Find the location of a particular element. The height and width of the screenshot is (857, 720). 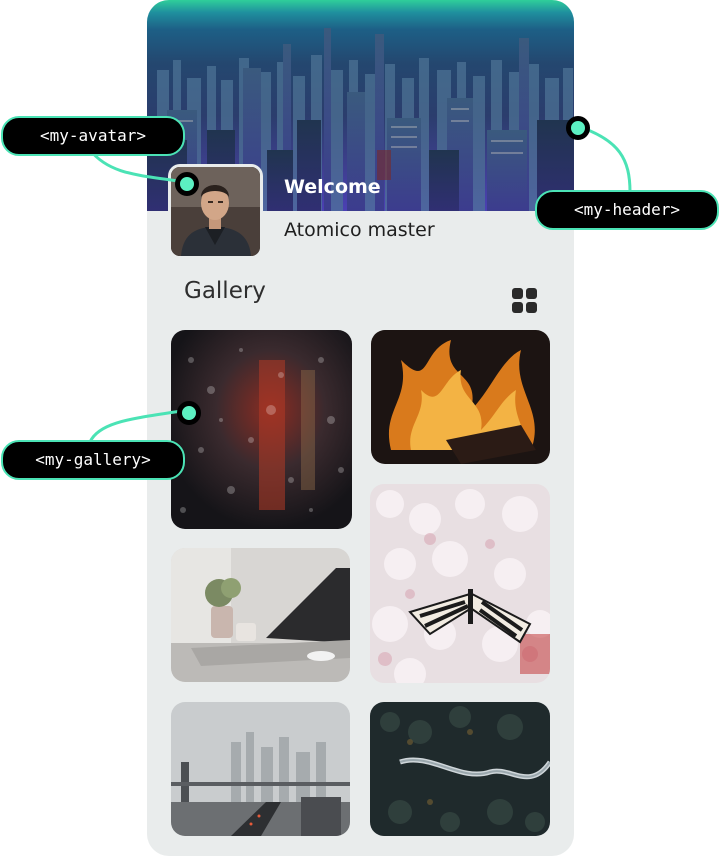

foggy-city-image is located at coordinates (260, 769).